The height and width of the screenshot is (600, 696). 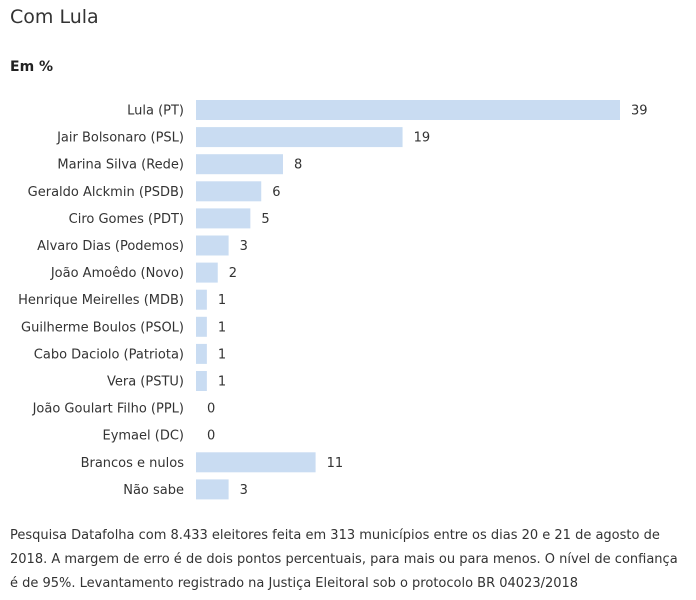 I want to click on category-label: Não sabe, so click(x=153, y=490).